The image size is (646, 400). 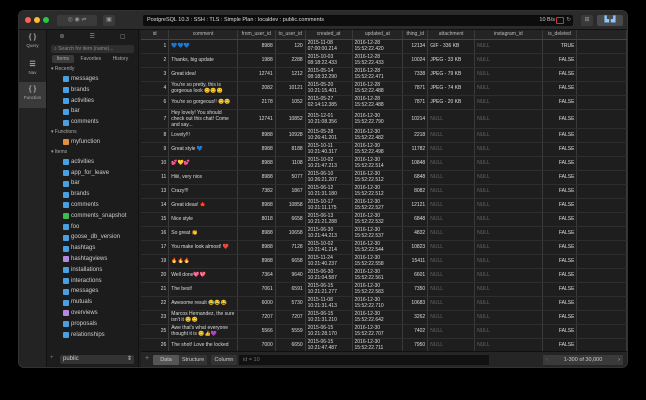 I want to click on column-header-attachment: attachment, so click(x=451, y=35).